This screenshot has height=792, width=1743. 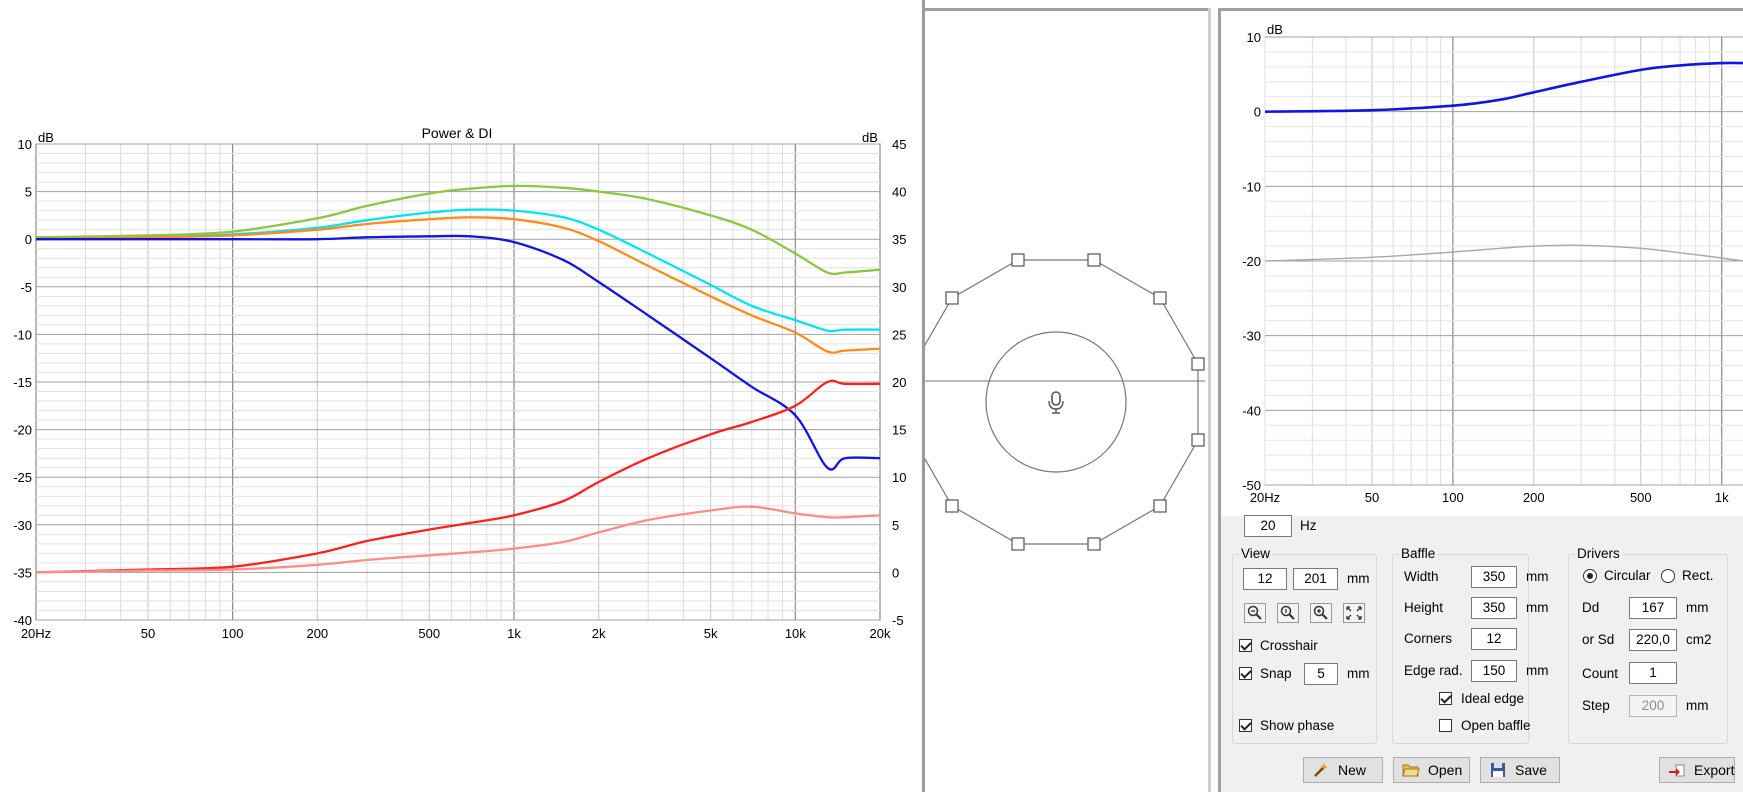 What do you see at coordinates (711, 633) in the screenshot?
I see `x-axis-tick-label: 5k` at bounding box center [711, 633].